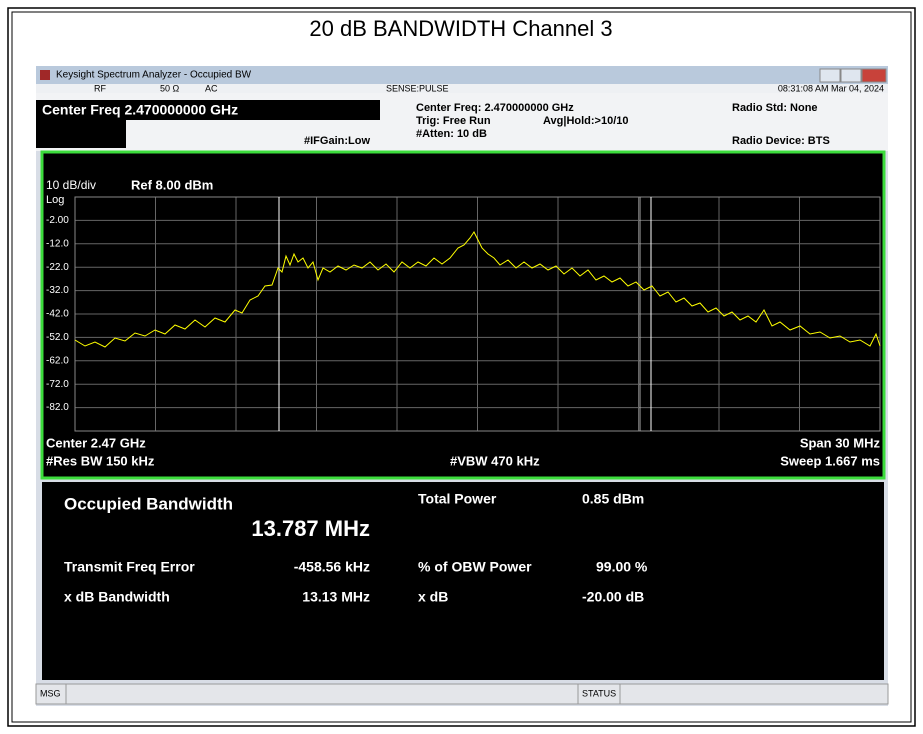  What do you see at coordinates (599, 693) in the screenshot?
I see `status: STATUS` at bounding box center [599, 693].